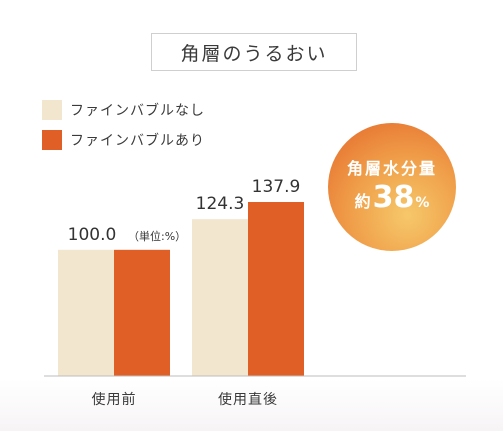 The height and width of the screenshot is (431, 503). Describe the element at coordinates (52, 140) in the screenshot. I see `legend-swatch-with` at that location.